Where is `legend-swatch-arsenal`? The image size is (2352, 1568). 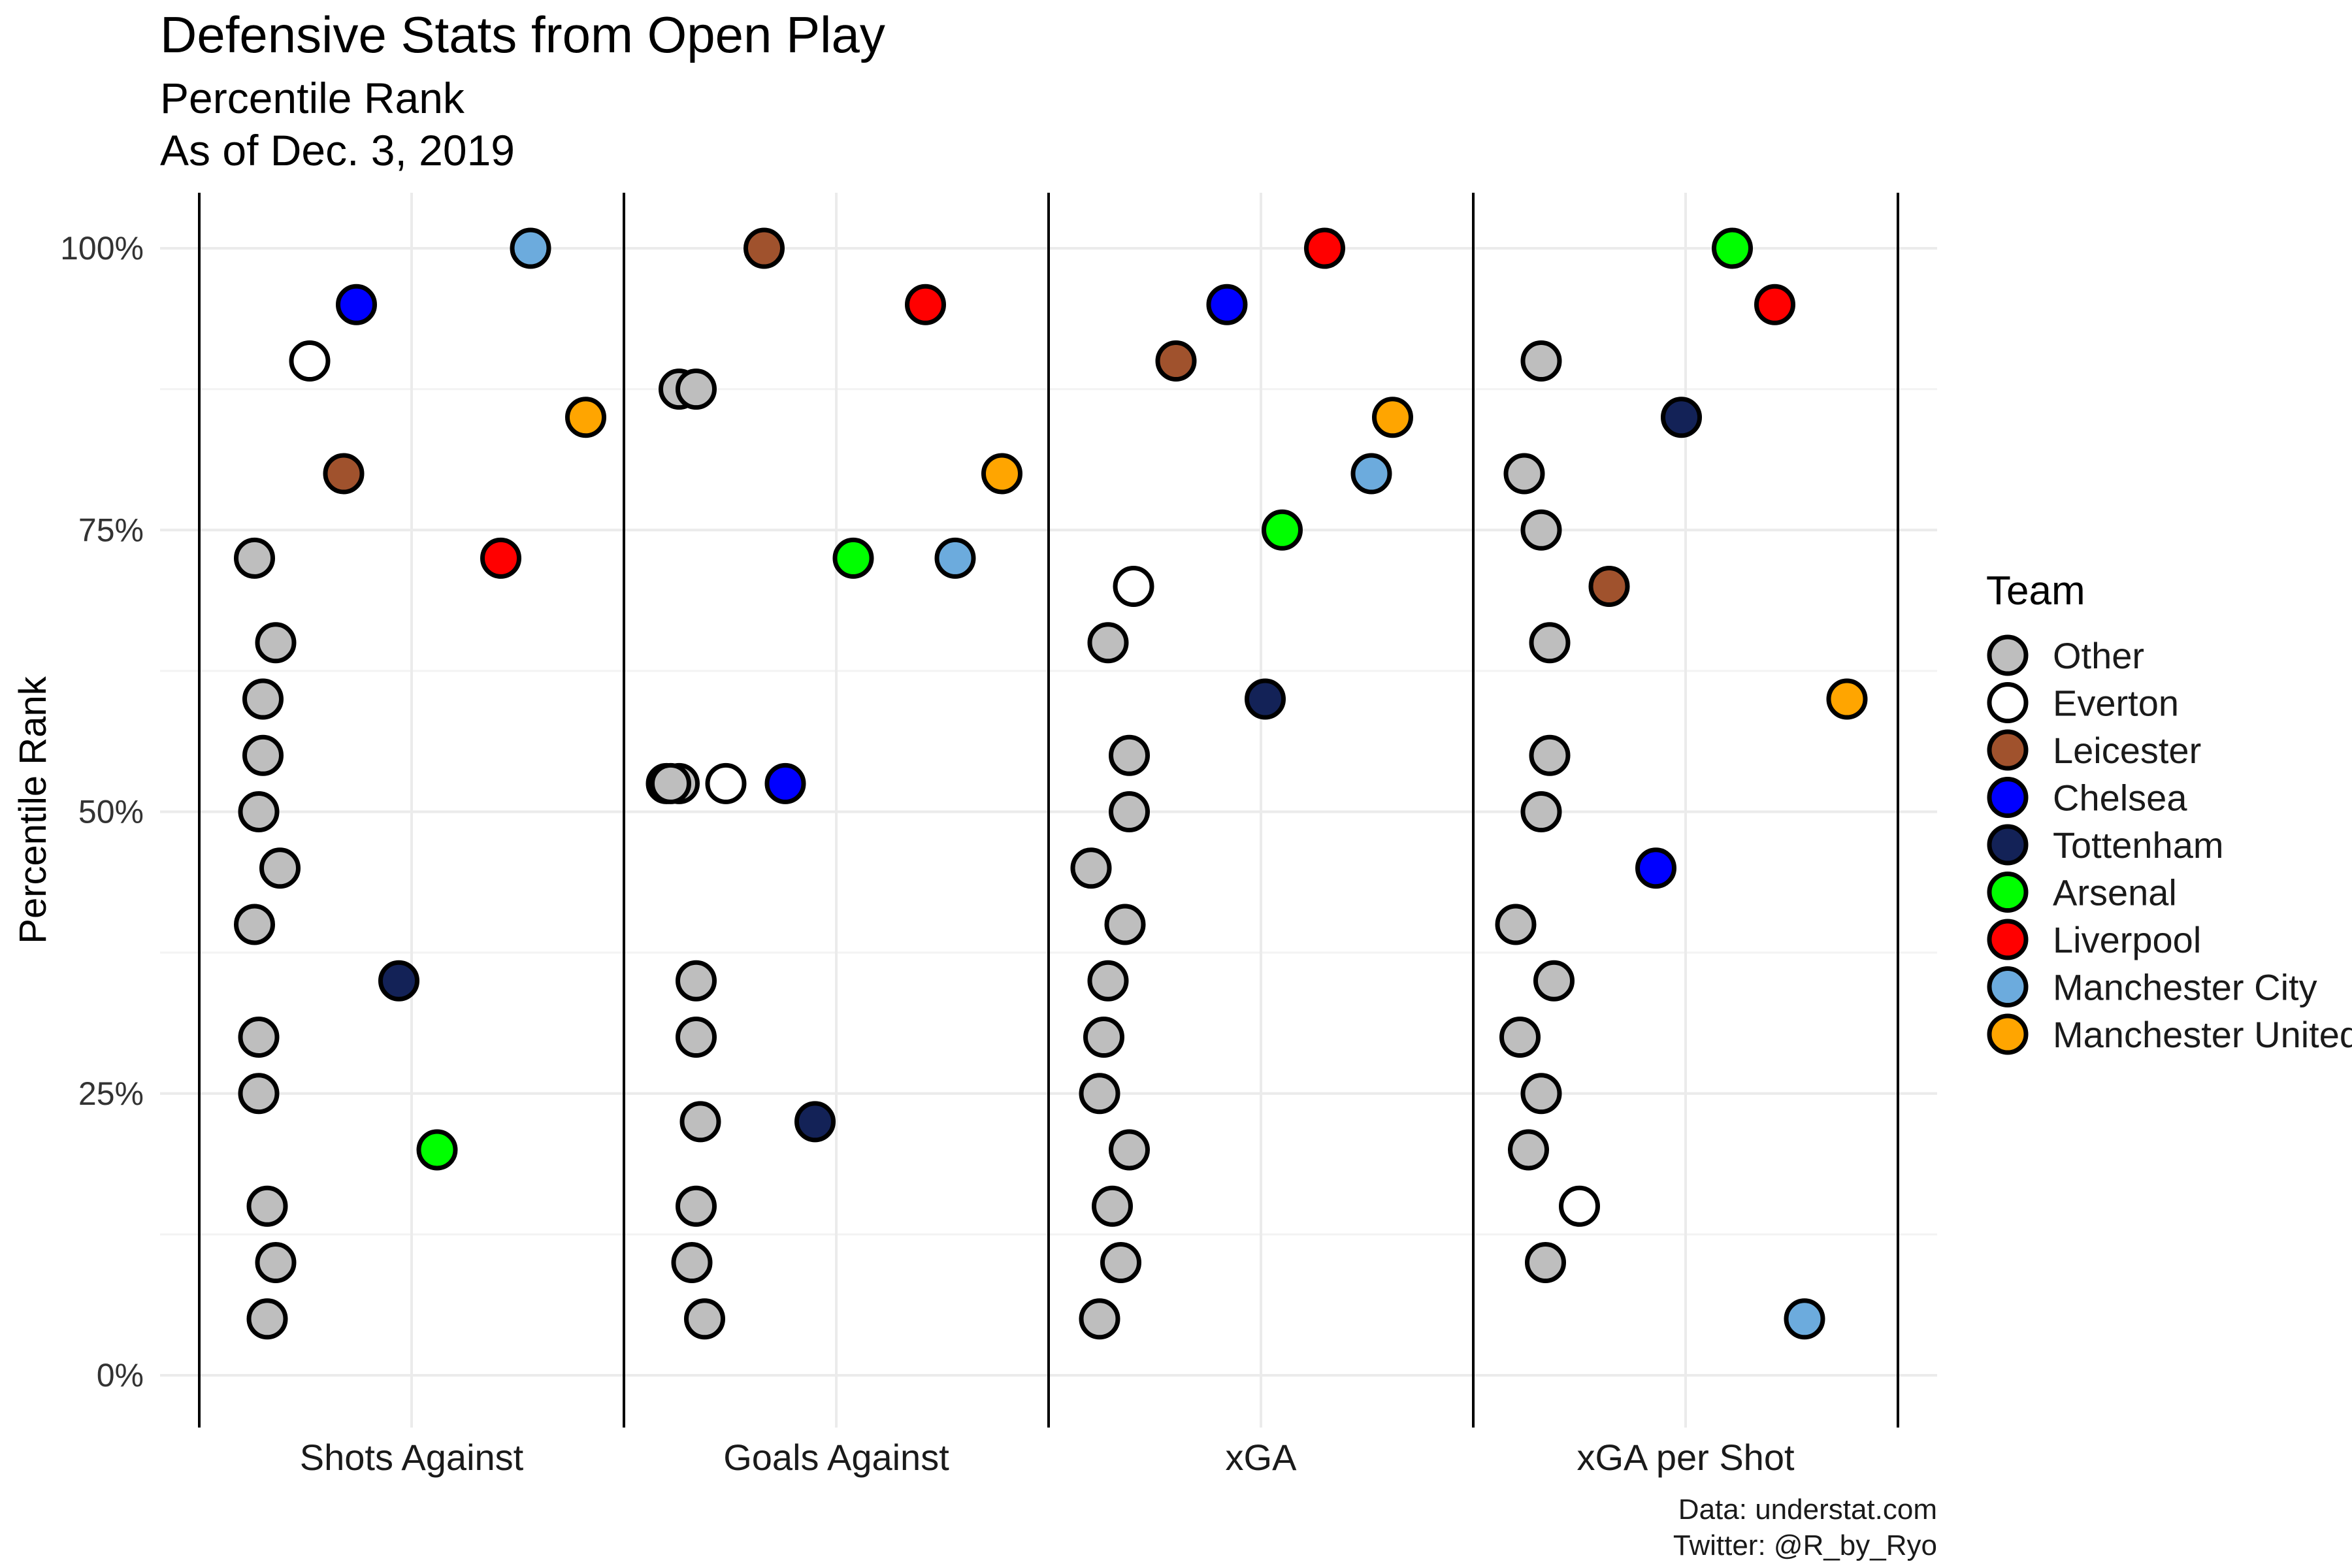 legend-swatch-arsenal is located at coordinates (2008, 892).